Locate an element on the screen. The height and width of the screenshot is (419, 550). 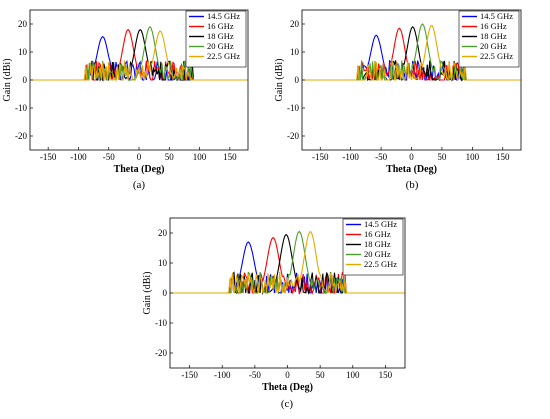
panel-caption: (b) is located at coordinates (412, 185).